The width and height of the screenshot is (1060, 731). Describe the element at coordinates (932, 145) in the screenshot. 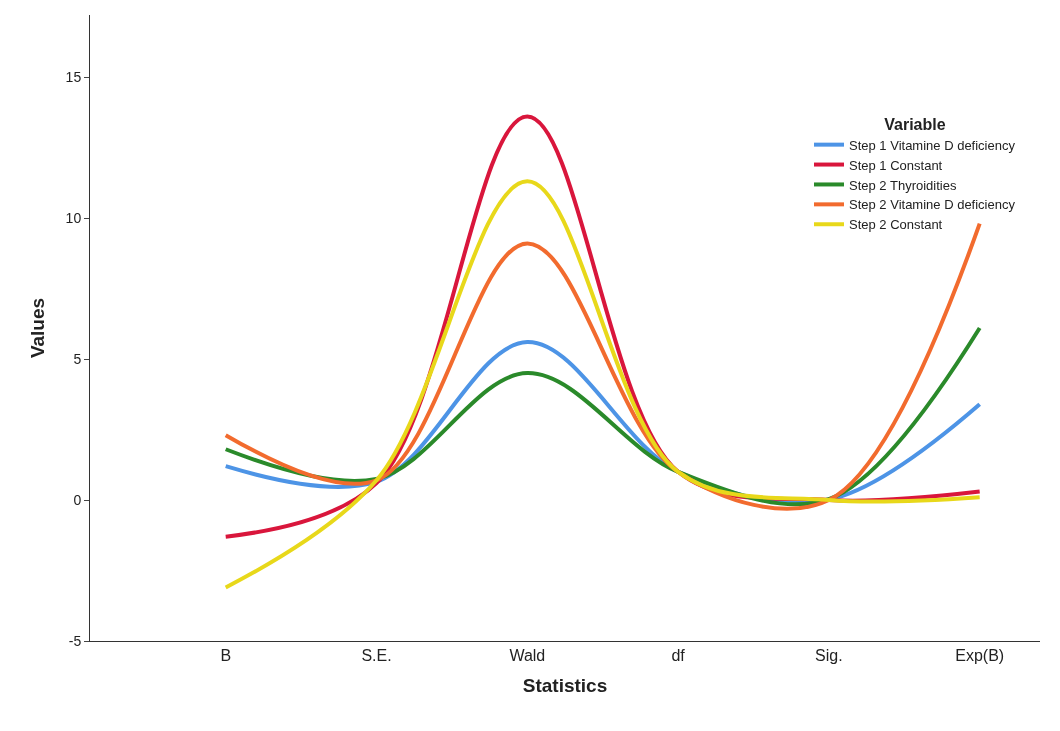

I see `legend-label: Step 1 Vitamine D deficiency` at that location.